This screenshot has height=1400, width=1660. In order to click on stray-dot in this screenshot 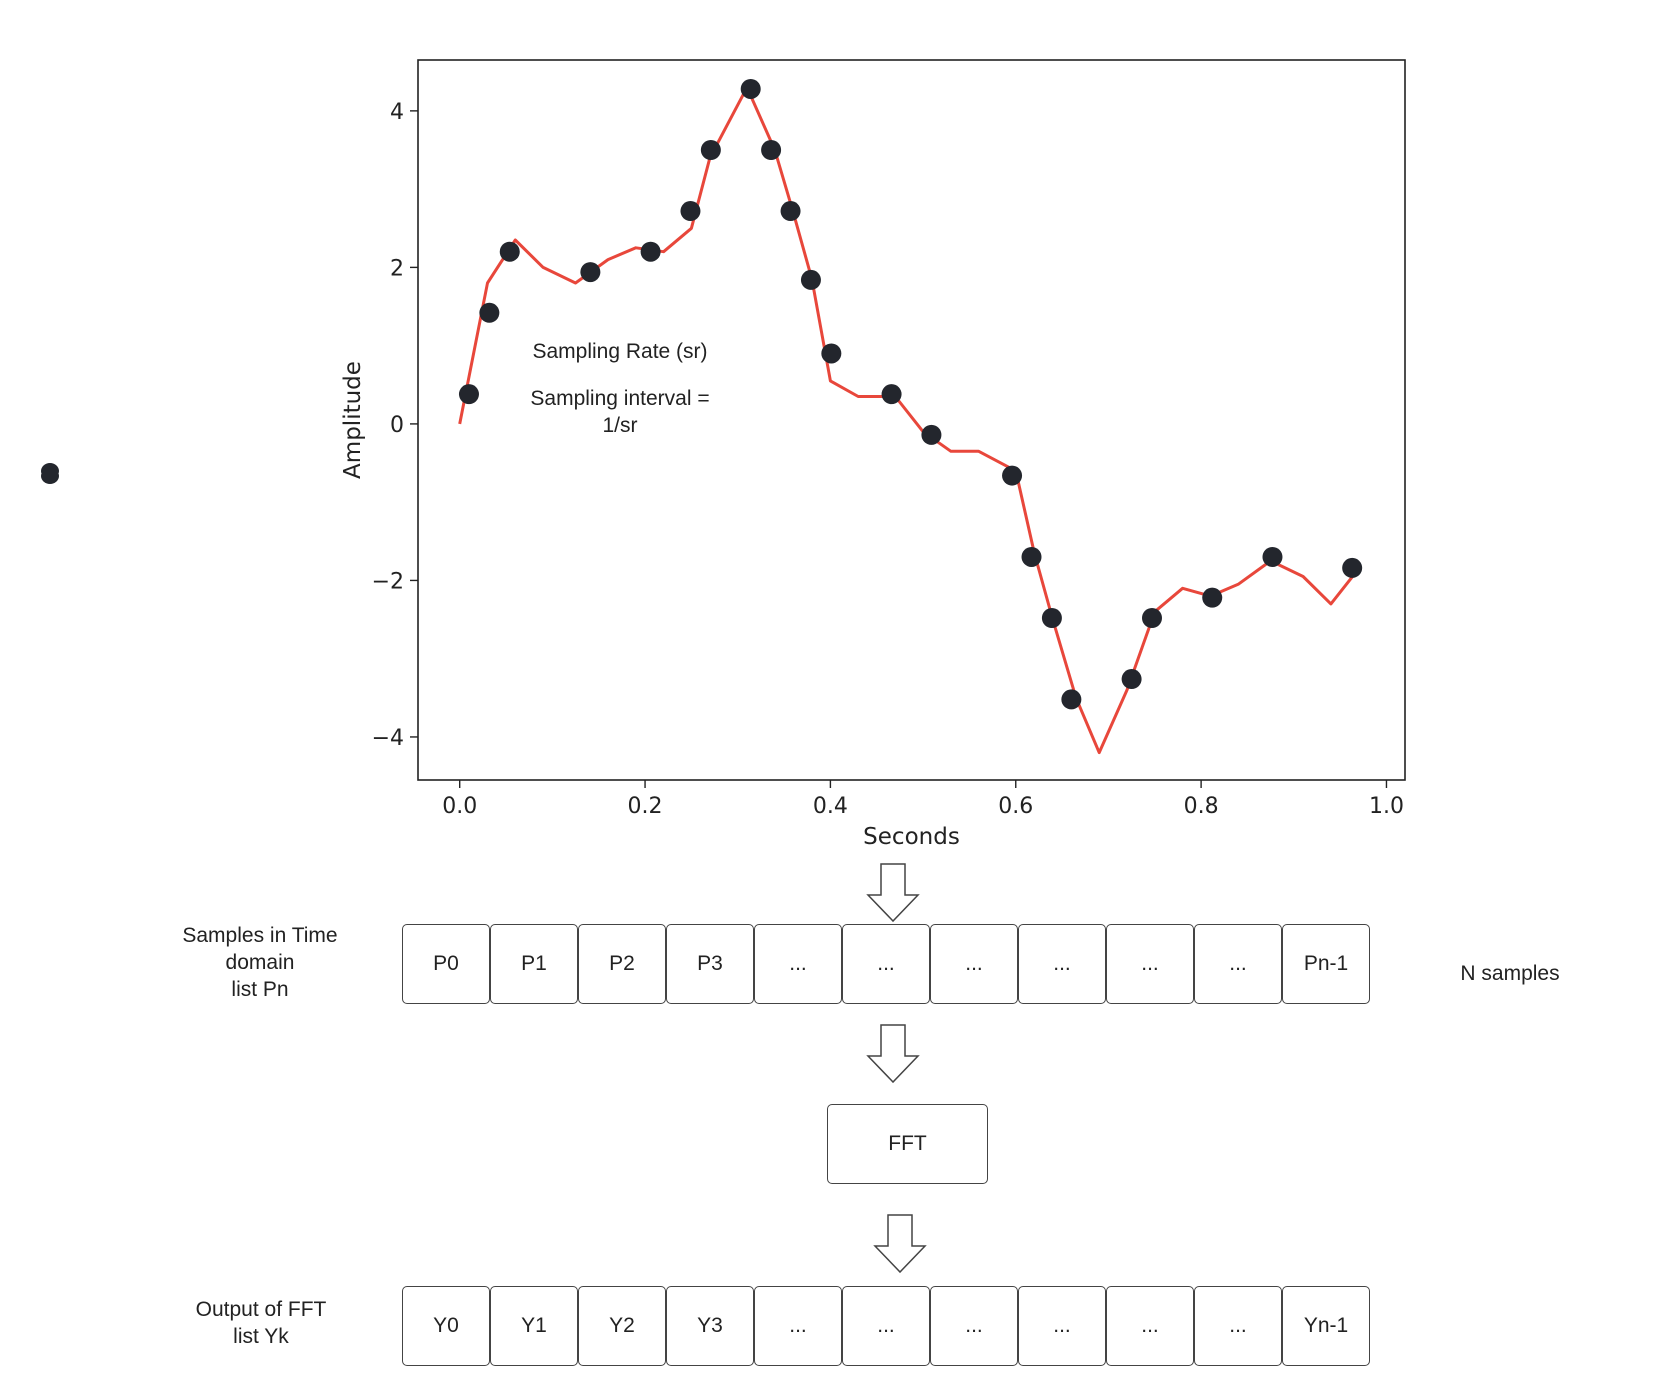, I will do `click(50, 473)`.